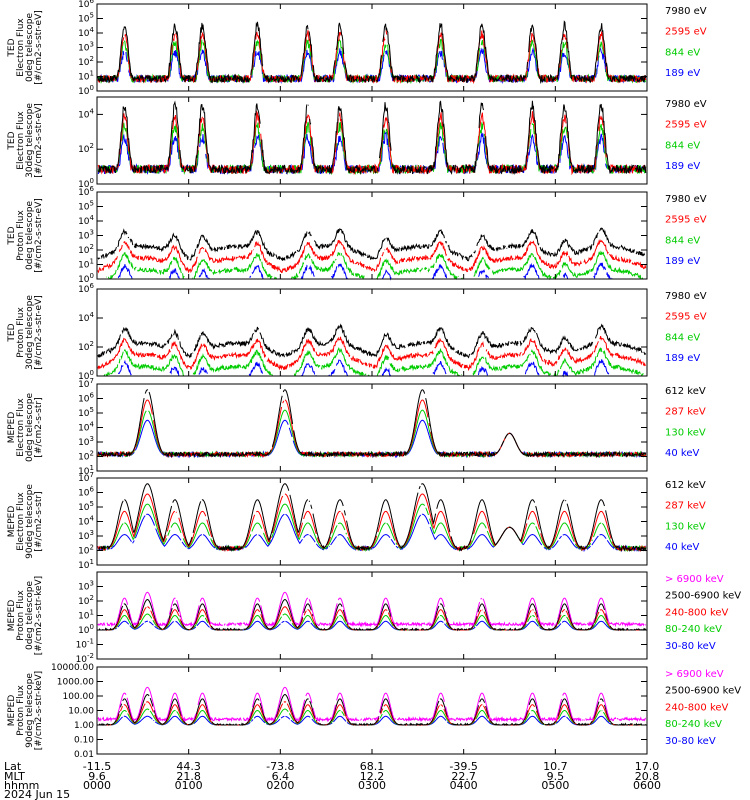 Image resolution: width=750 pixels, height=800 pixels. I want to click on series-2595-ev, so click(371, 354).